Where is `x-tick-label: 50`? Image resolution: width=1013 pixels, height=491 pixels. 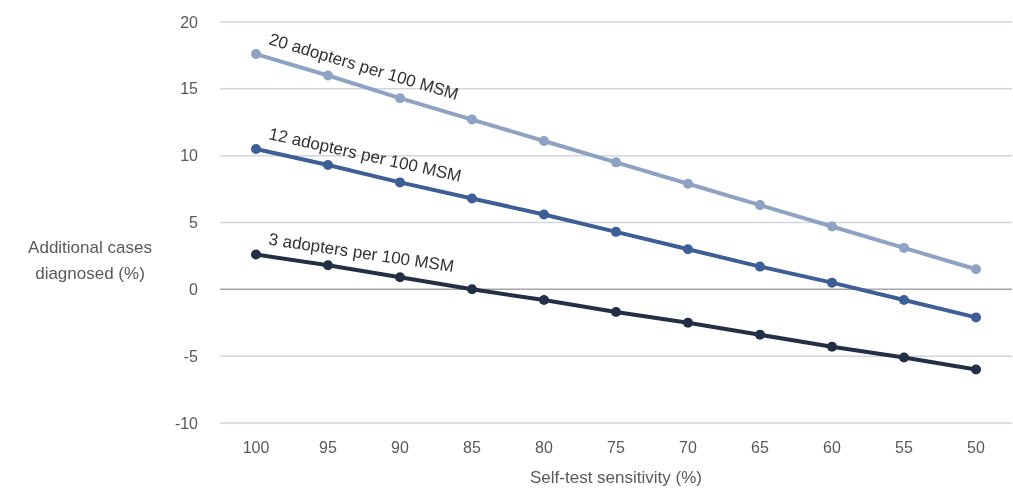 x-tick-label: 50 is located at coordinates (976, 447).